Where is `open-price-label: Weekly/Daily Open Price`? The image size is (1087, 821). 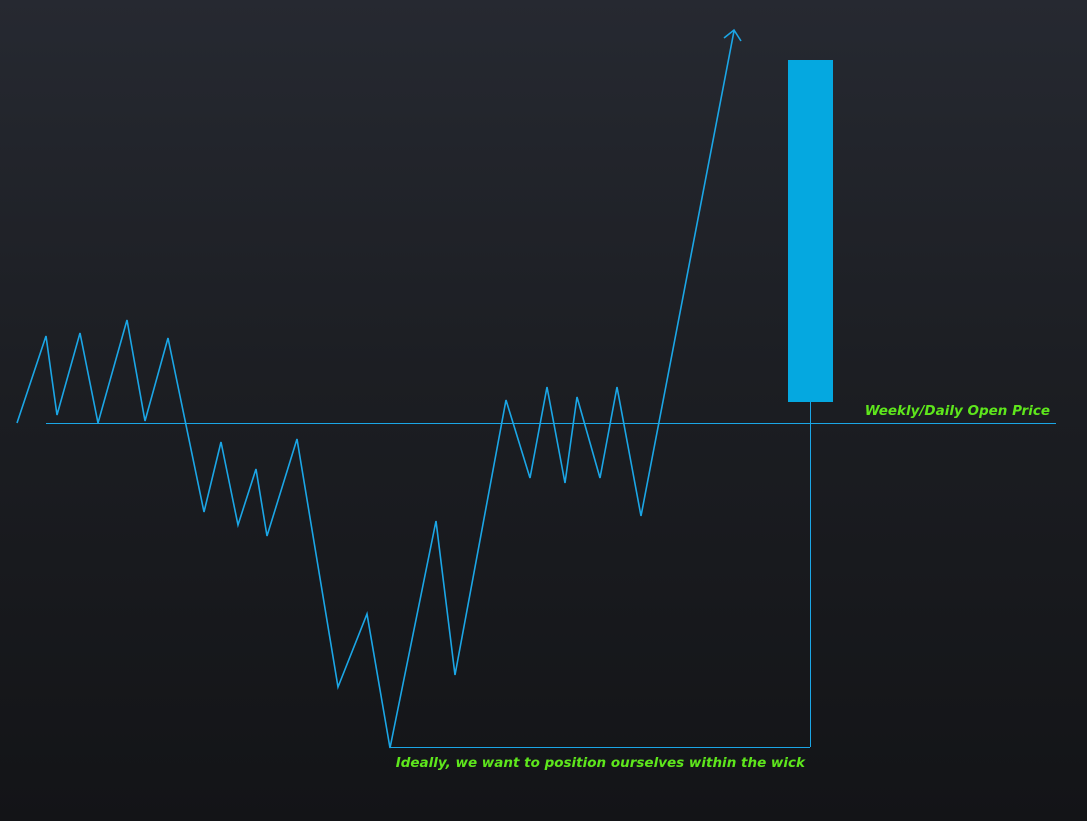 open-price-label: Weekly/Daily Open Price is located at coordinates (957, 411).